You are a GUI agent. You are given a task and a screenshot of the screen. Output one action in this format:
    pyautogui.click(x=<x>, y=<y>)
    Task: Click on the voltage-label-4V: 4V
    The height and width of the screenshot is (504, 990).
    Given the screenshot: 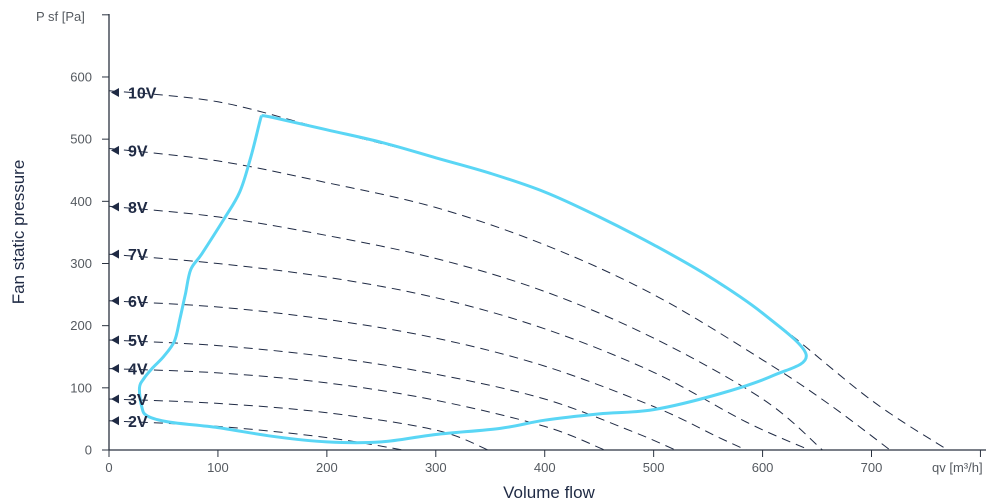 What is the action you would take?
    pyautogui.click(x=138, y=370)
    